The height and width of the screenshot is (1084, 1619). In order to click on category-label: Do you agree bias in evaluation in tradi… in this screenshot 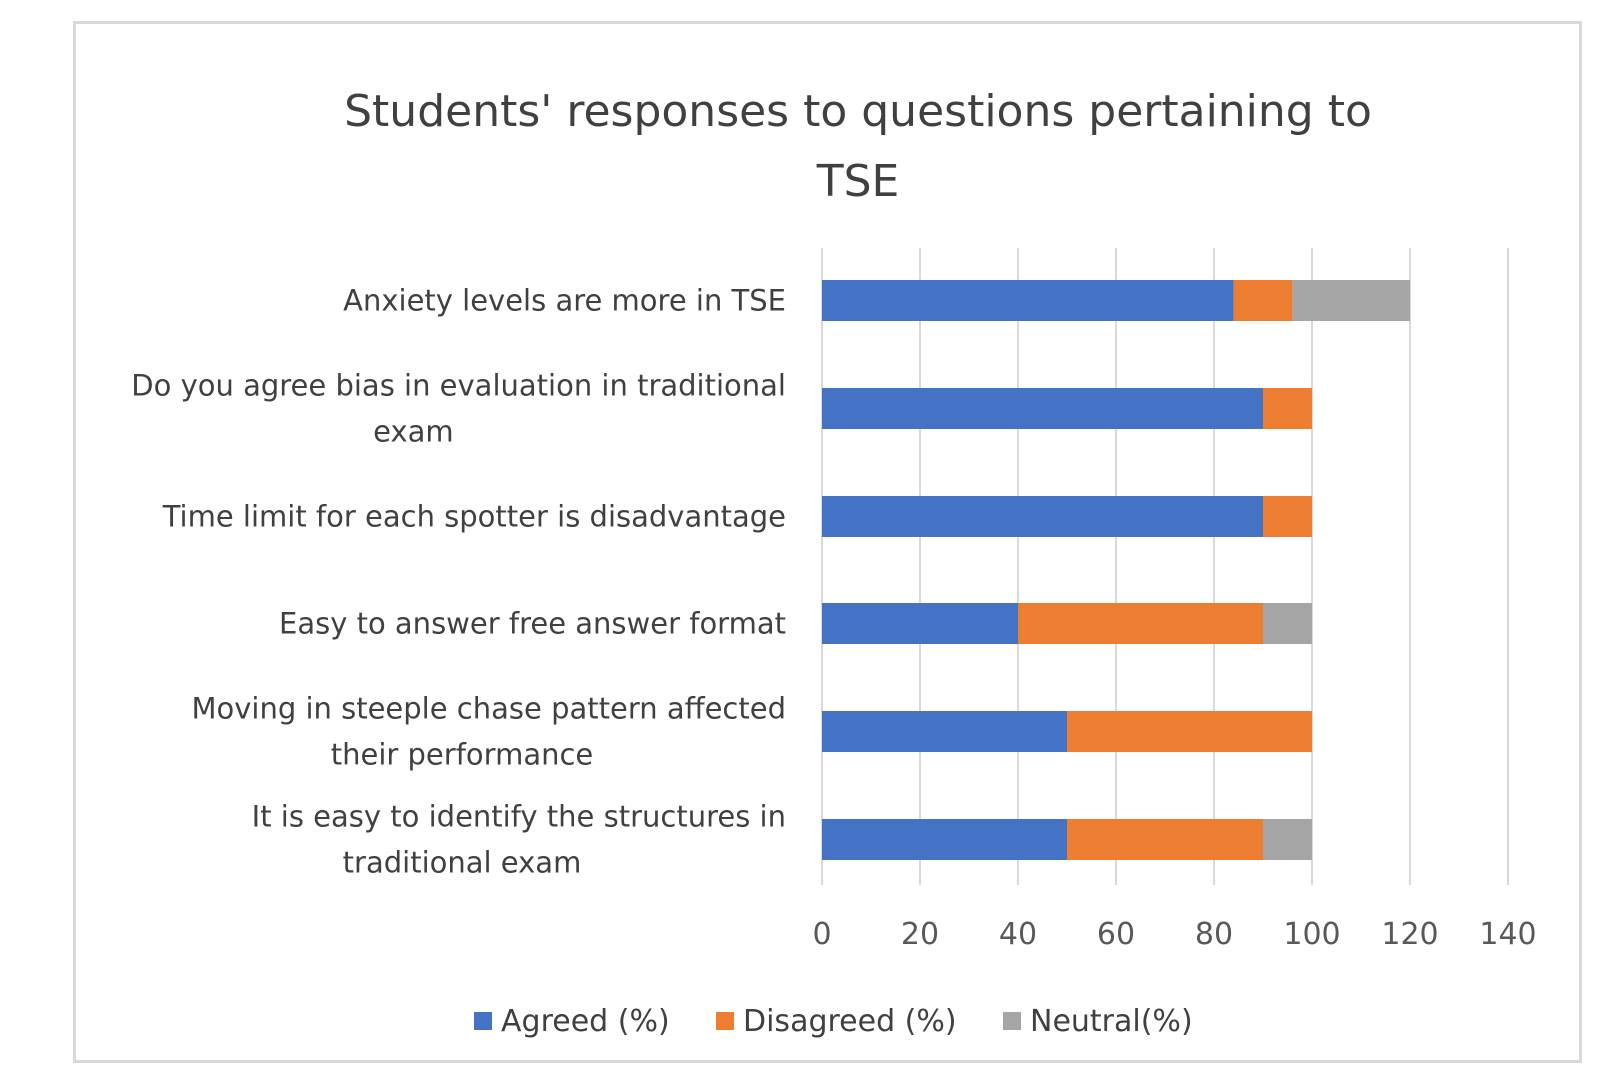, I will do `click(458, 386)`.